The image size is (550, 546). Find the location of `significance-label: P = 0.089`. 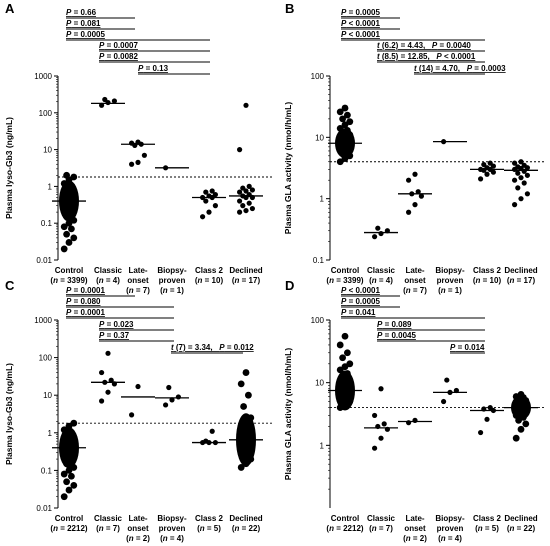

significance-label: P = 0.089 is located at coordinates (394, 324).